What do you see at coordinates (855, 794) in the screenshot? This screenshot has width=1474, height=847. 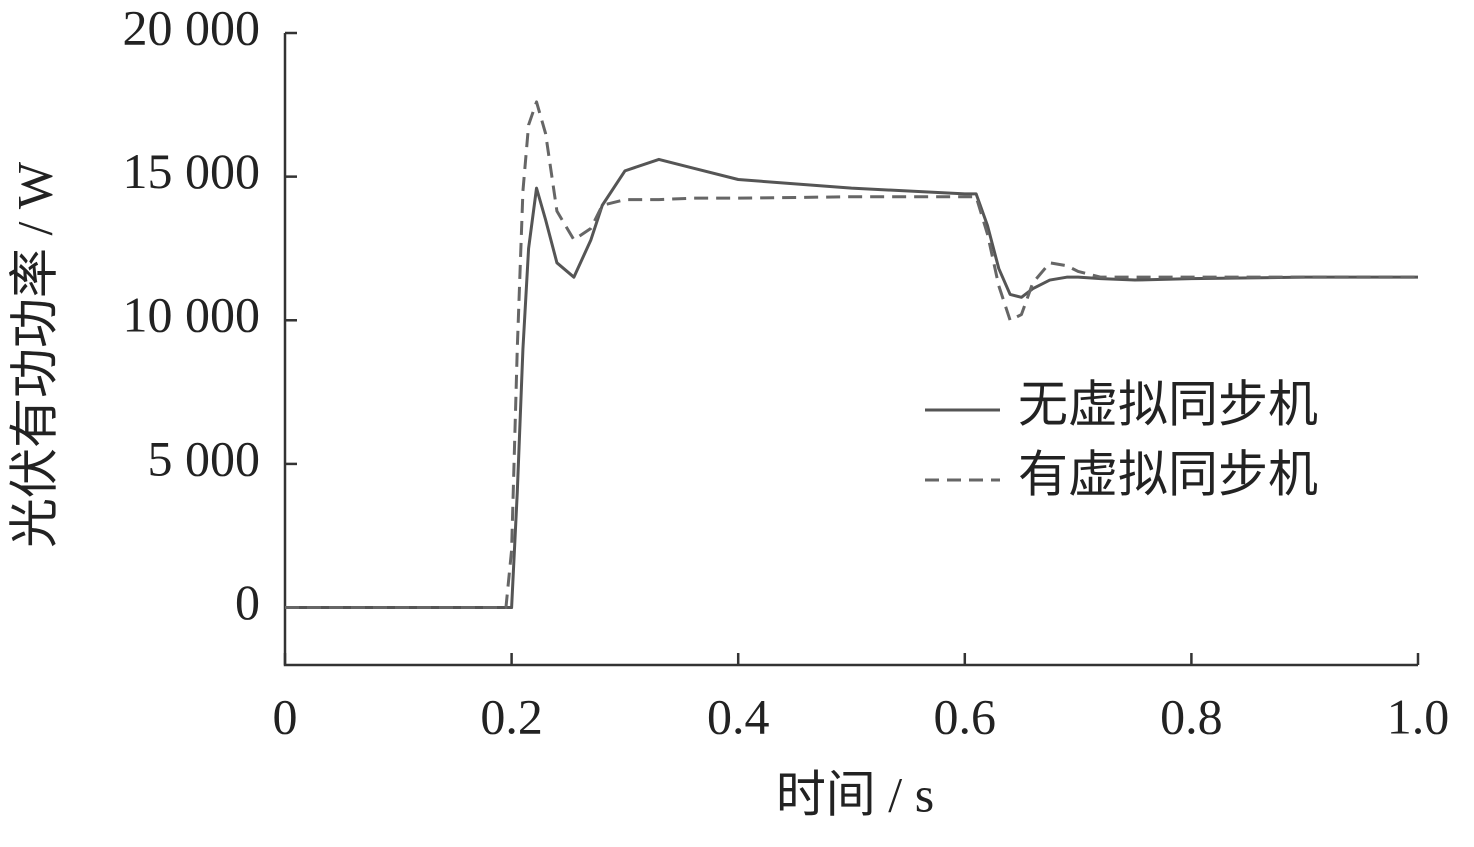 I see `x-axis-label: 时间 / s` at bounding box center [855, 794].